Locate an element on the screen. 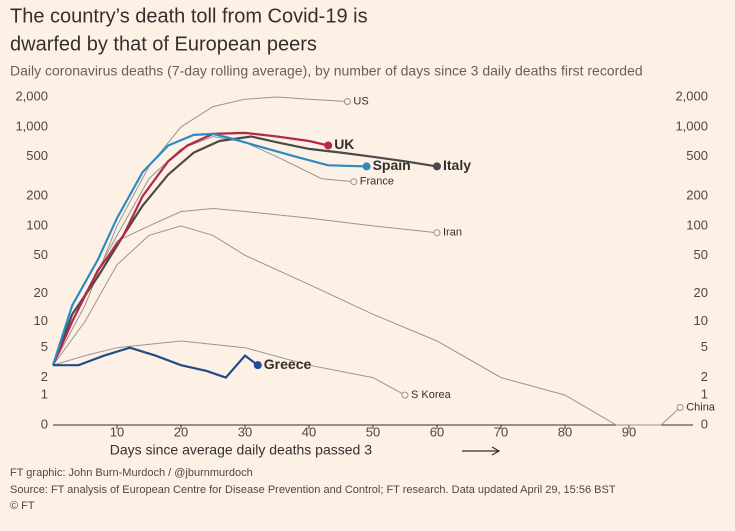  series-label: Spain is located at coordinates (392, 165).